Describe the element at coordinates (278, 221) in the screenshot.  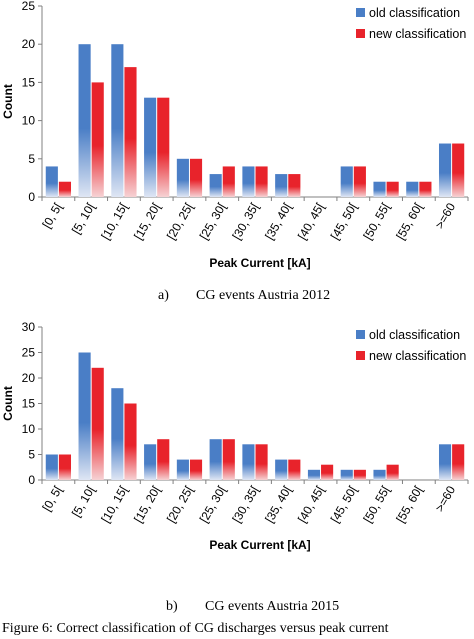
I see `chart-a-x-tick-label: [35, 40[` at that location.